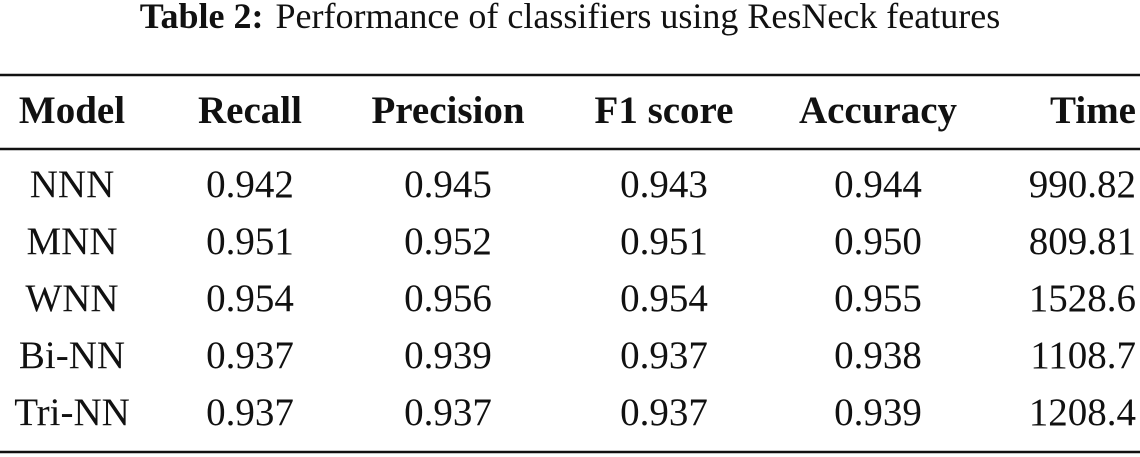 This screenshot has height=457, width=1140. I want to click on caption-label: Table 2:, so click(202, 18).